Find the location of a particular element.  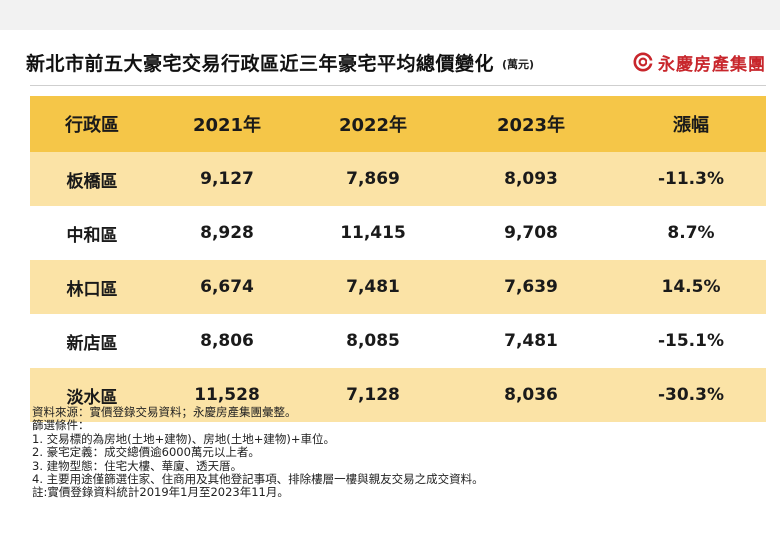

table-row: 中和區 8,928 11,415 9,708 8.7% is located at coordinates (398, 233).